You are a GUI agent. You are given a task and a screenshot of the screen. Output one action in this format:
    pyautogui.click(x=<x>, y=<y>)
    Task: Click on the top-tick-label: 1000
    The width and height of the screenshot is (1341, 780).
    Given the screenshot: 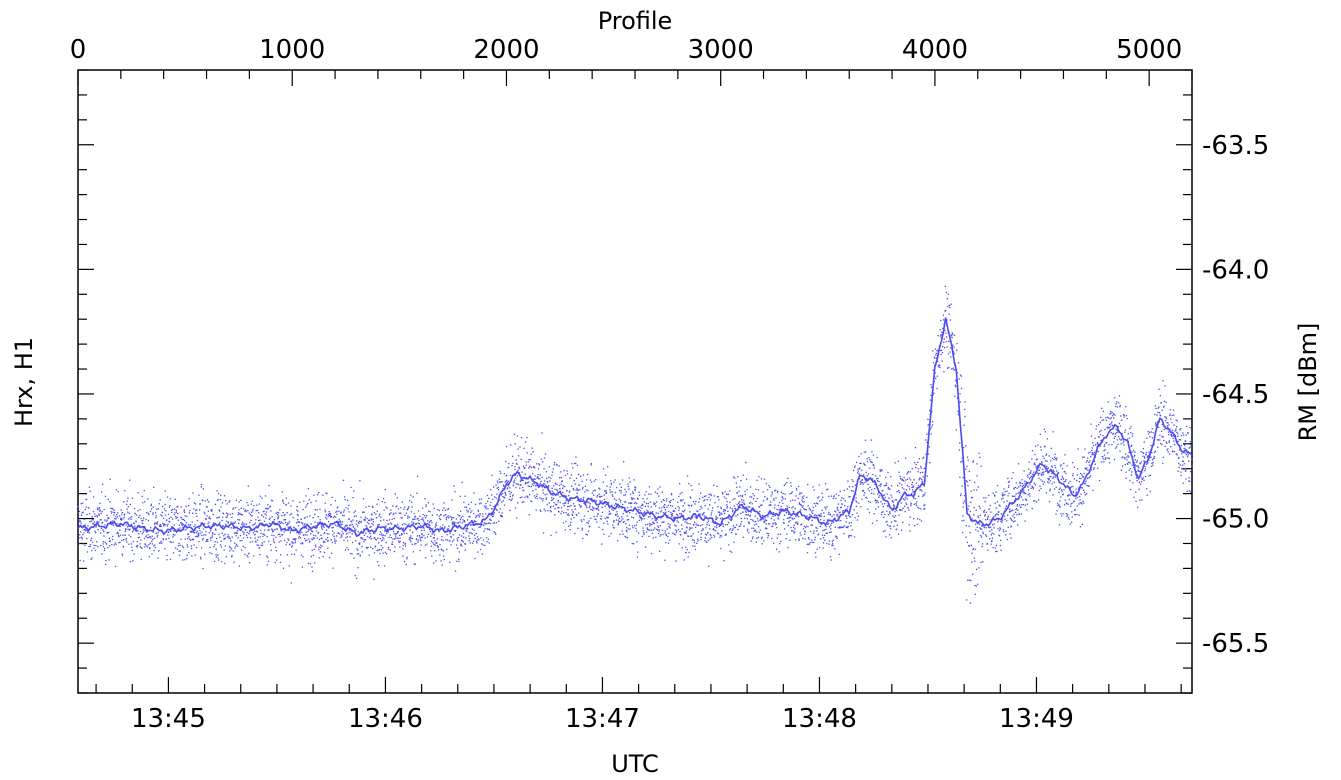 What is the action you would take?
    pyautogui.click(x=292, y=50)
    